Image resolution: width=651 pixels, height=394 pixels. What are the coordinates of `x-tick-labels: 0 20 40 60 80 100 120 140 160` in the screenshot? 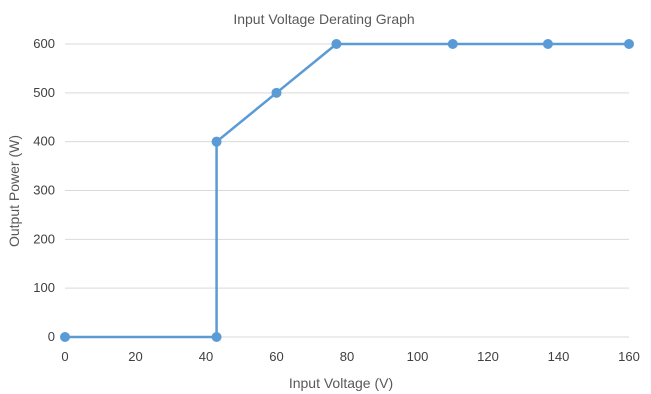 It's located at (350, 356).